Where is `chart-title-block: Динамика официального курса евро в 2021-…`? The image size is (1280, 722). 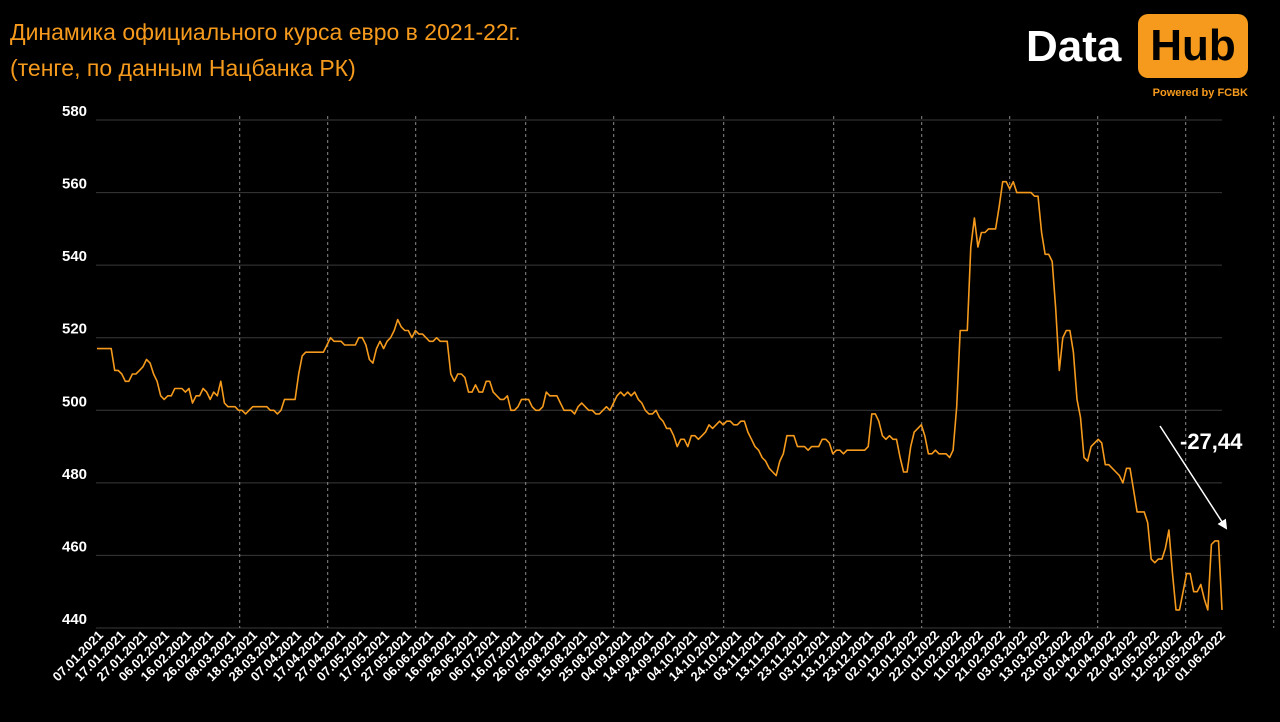
chart-title-block: Динамика официального курса евро в 2021-… is located at coordinates (265, 50).